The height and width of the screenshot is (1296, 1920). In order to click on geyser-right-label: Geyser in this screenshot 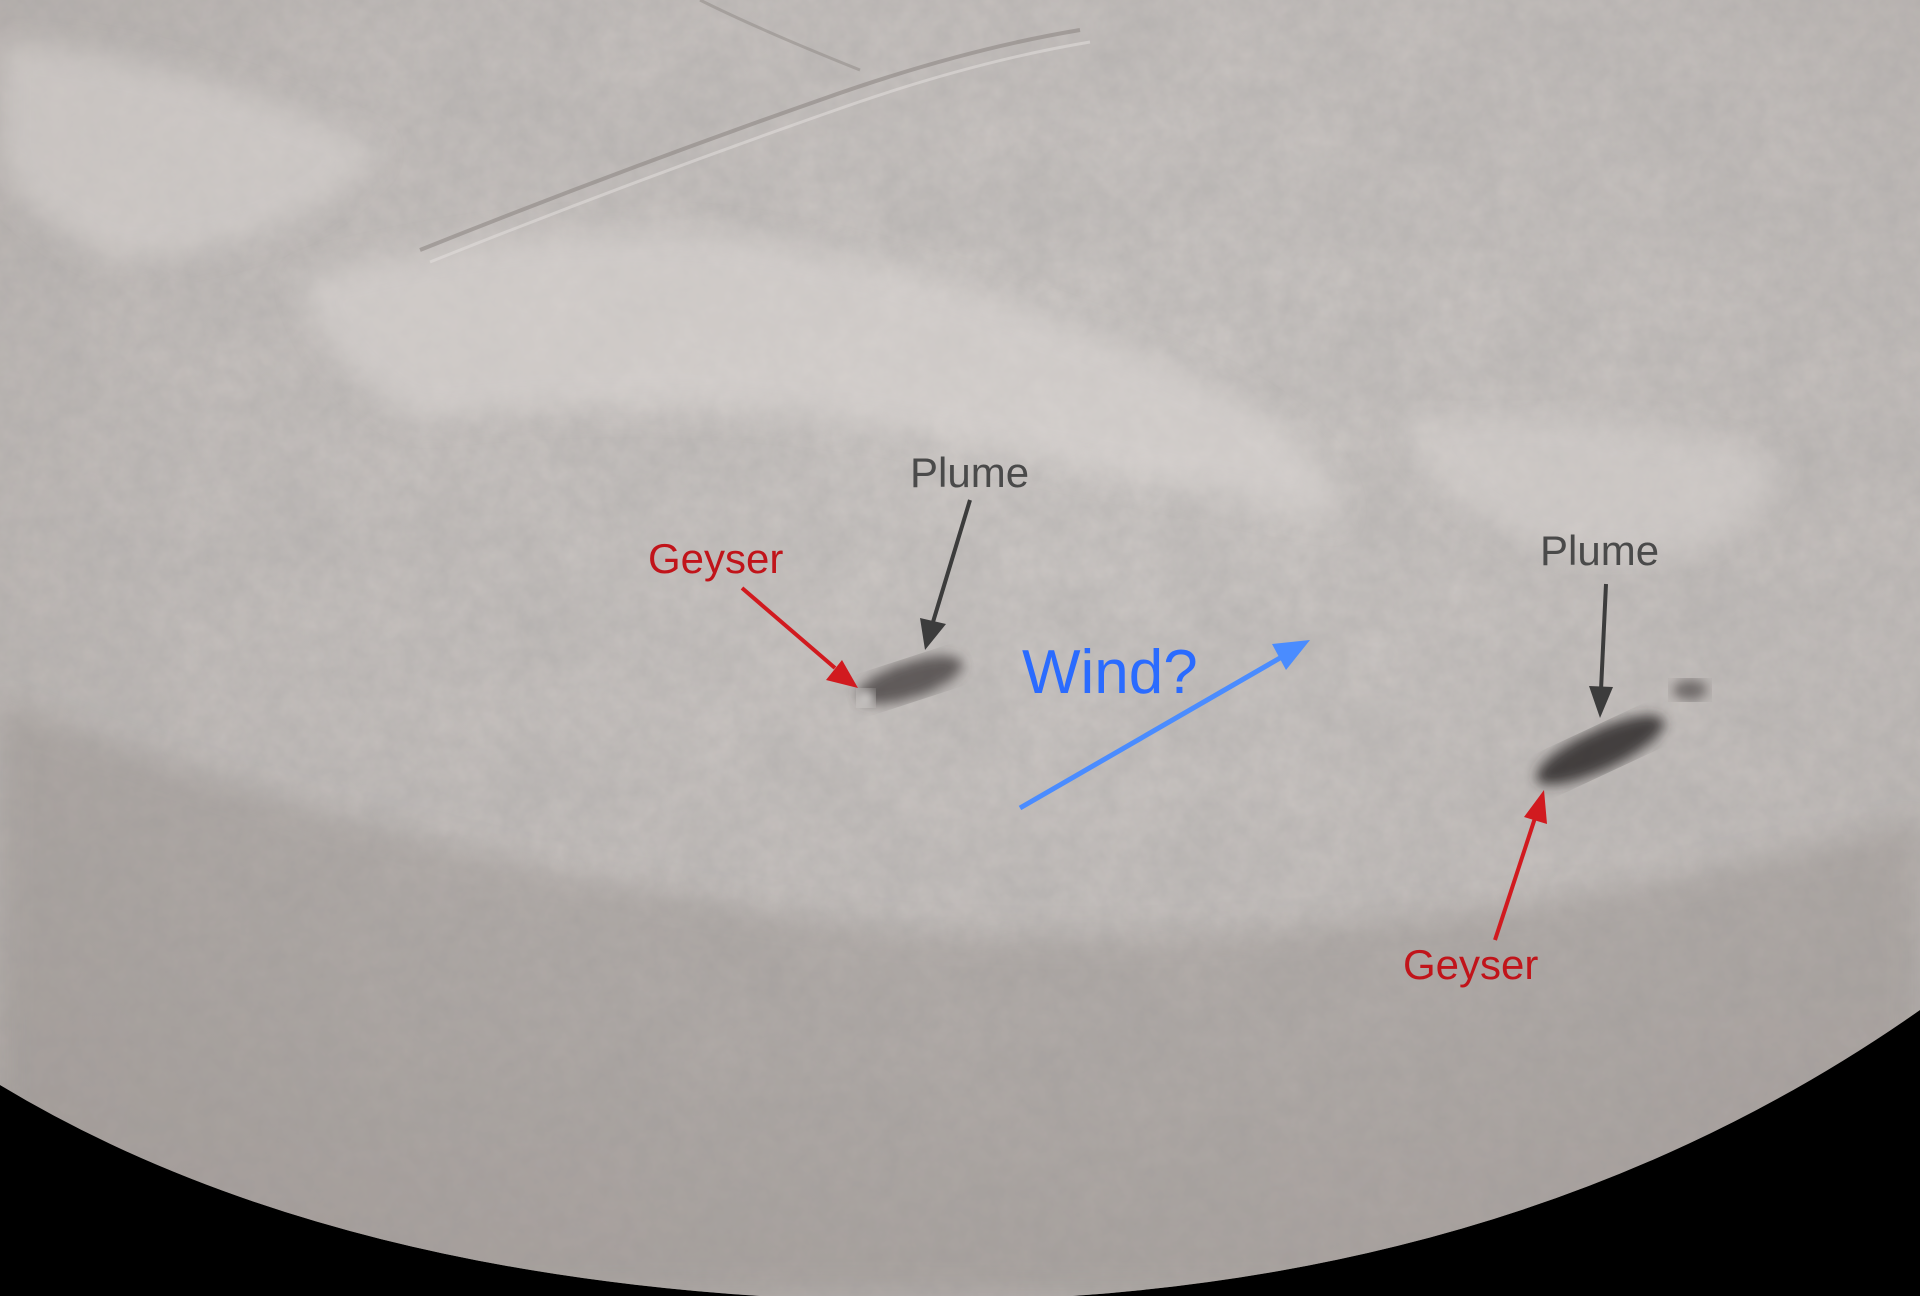, I will do `click(1471, 964)`.